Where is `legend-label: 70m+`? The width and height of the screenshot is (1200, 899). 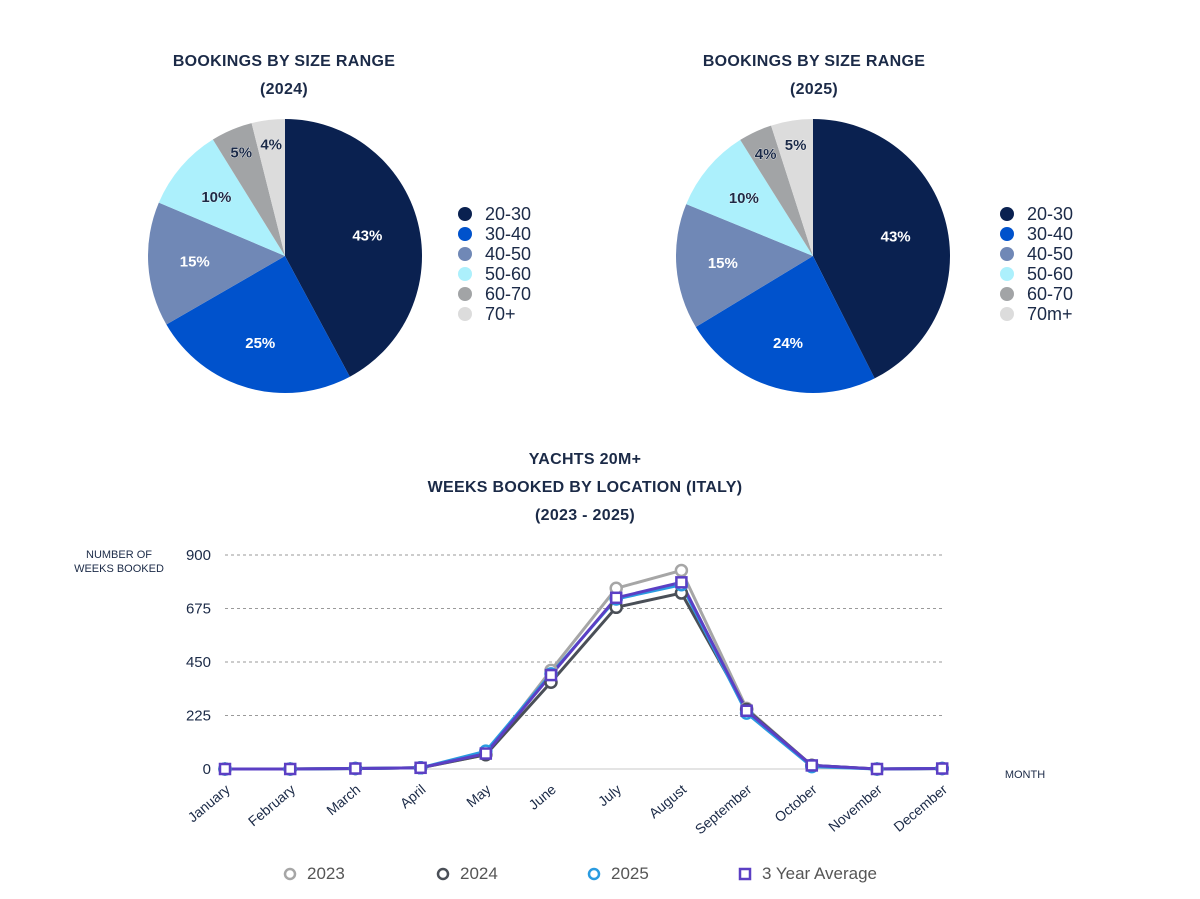
legend-label: 70m+ is located at coordinates (1050, 313).